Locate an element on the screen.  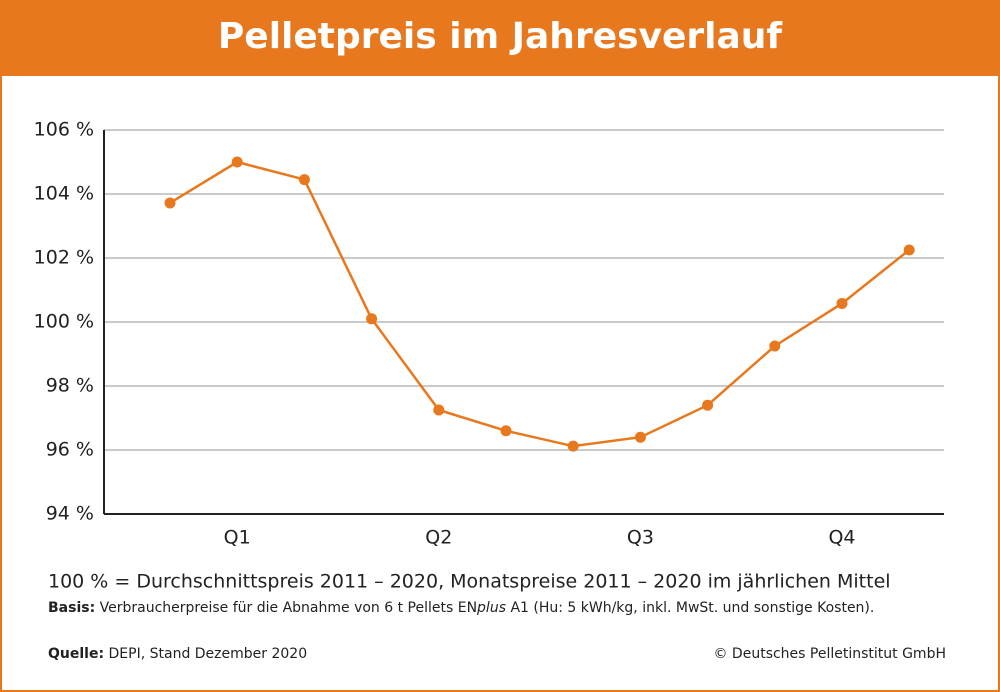
x-tick-label: Q4 is located at coordinates (841, 538).